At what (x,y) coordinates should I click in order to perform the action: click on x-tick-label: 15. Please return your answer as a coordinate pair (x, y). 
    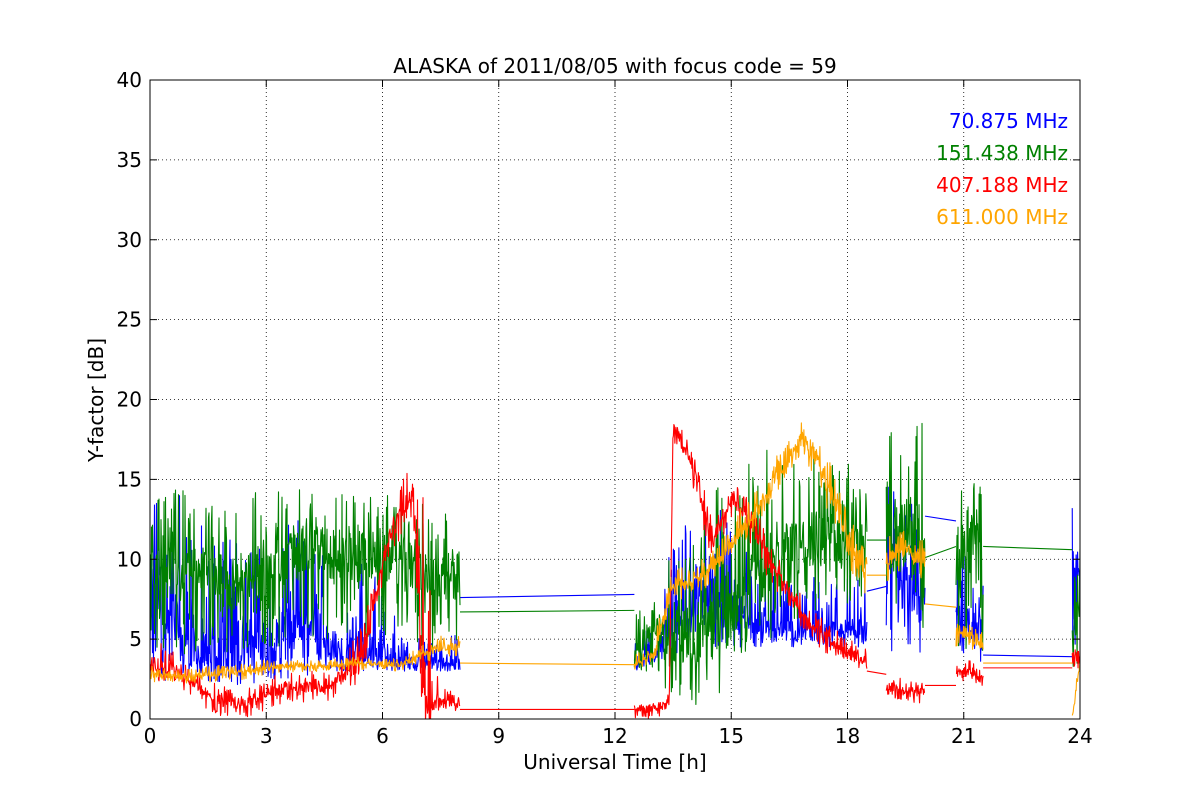
    Looking at the image, I should click on (731, 736).